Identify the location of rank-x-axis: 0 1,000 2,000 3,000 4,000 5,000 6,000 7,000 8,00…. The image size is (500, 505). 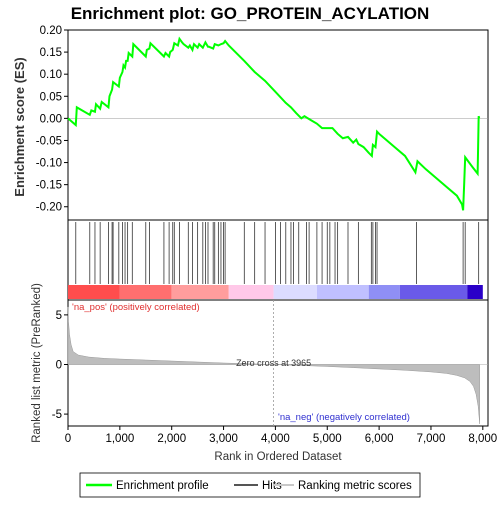
(281, 435).